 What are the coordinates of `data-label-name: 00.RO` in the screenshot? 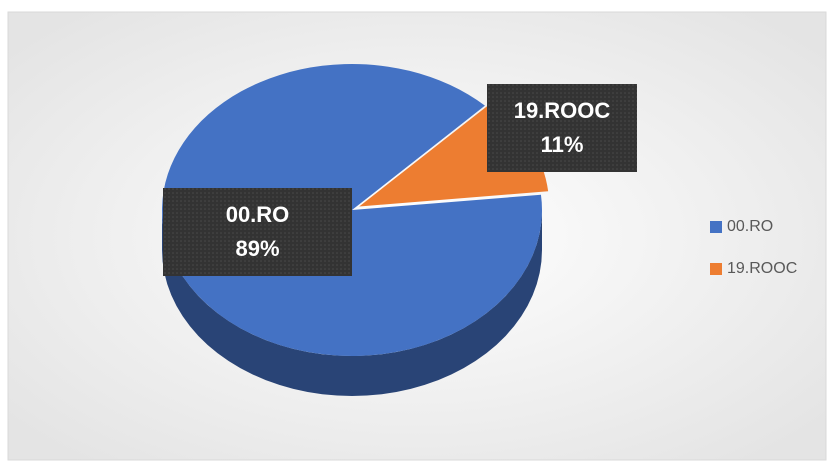 It's located at (258, 214).